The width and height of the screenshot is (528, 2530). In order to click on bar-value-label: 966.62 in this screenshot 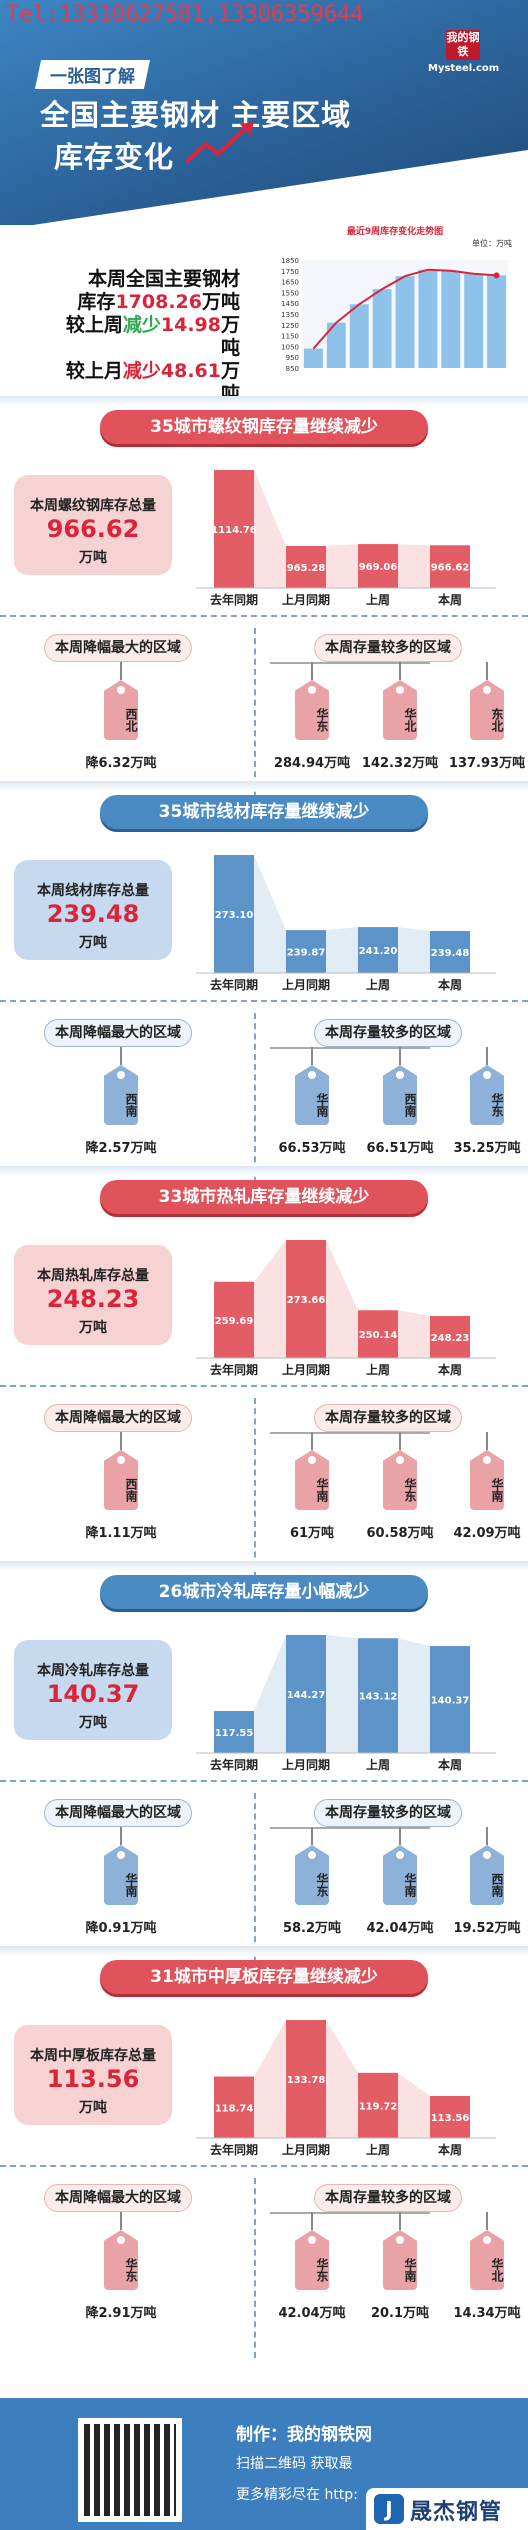, I will do `click(450, 568)`.